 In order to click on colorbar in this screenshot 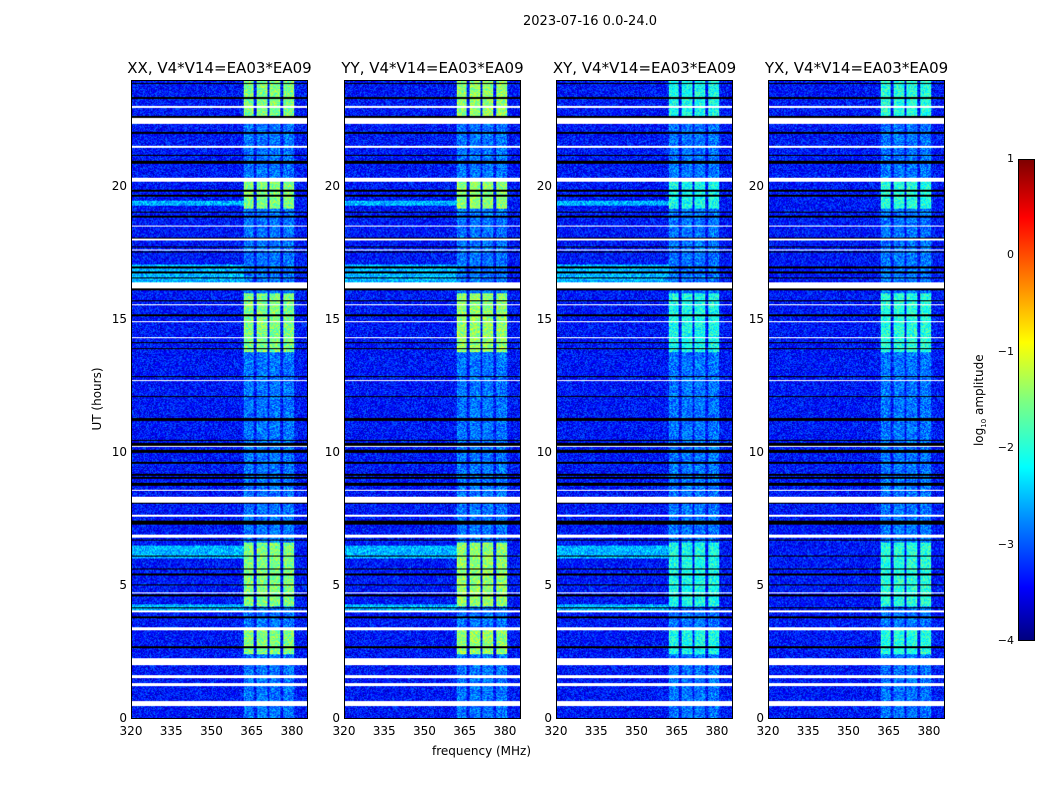, I will do `click(1026, 400)`.